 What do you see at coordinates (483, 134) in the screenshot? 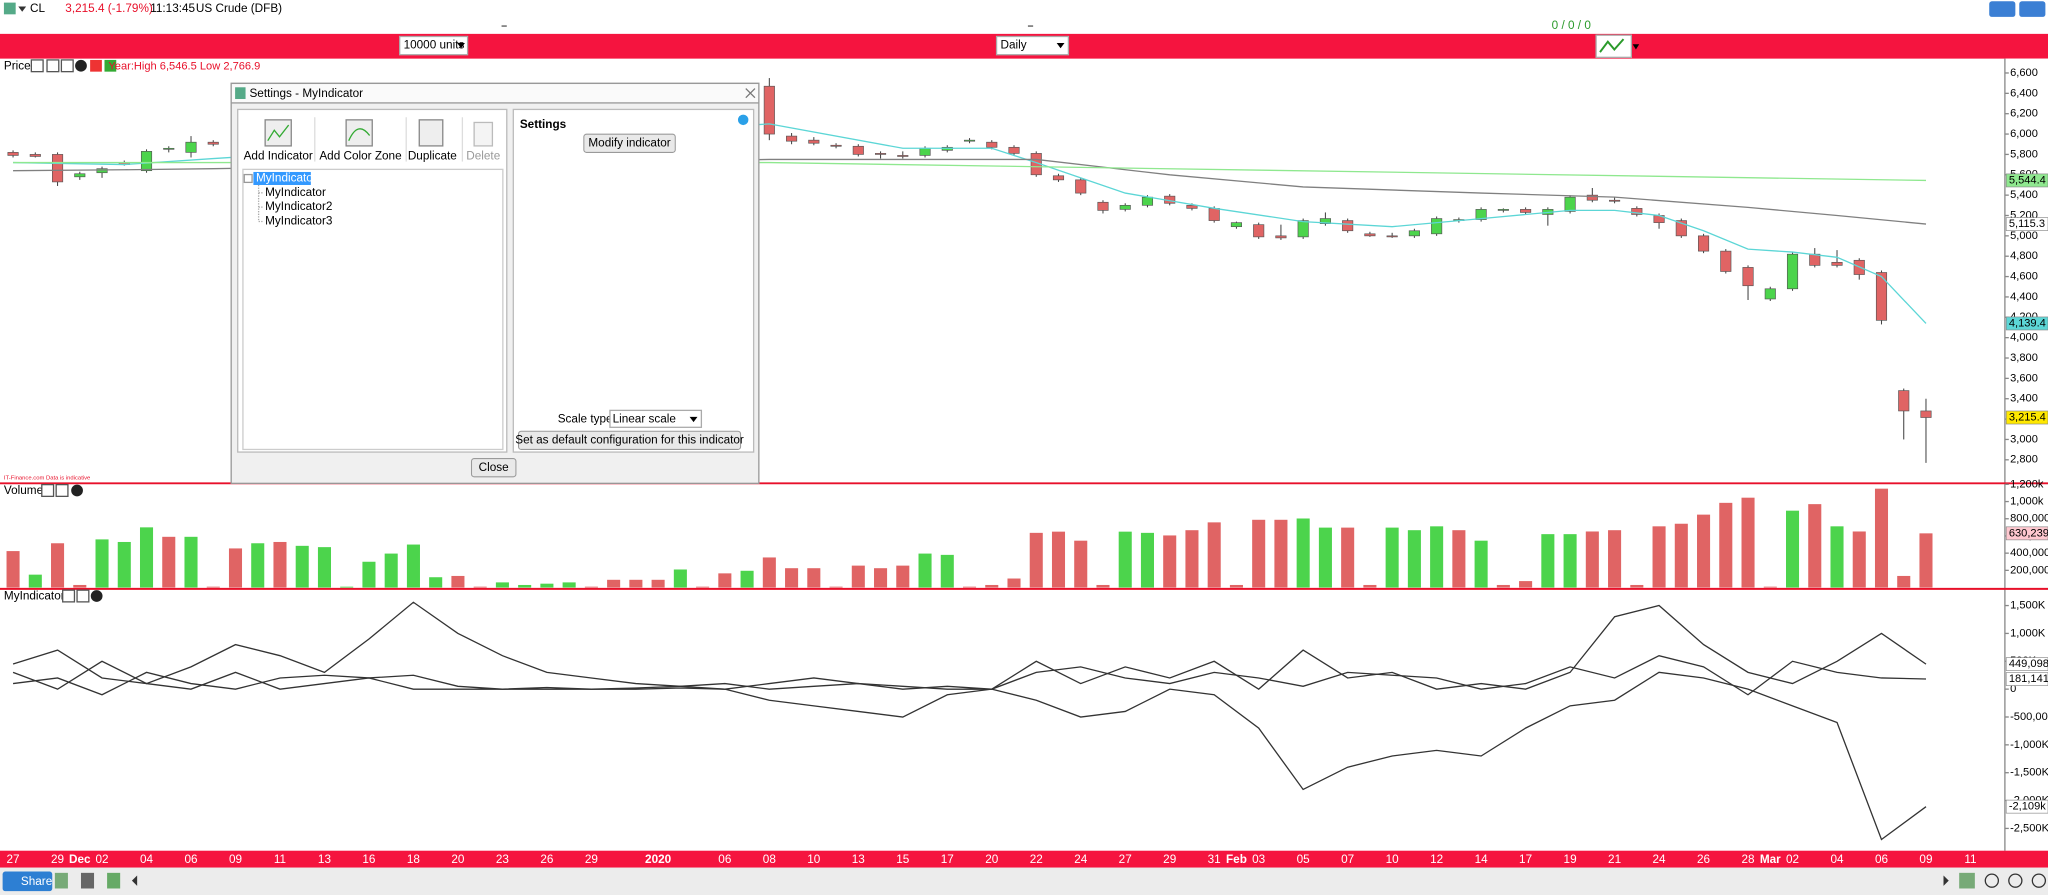
I see `delete-icon` at bounding box center [483, 134].